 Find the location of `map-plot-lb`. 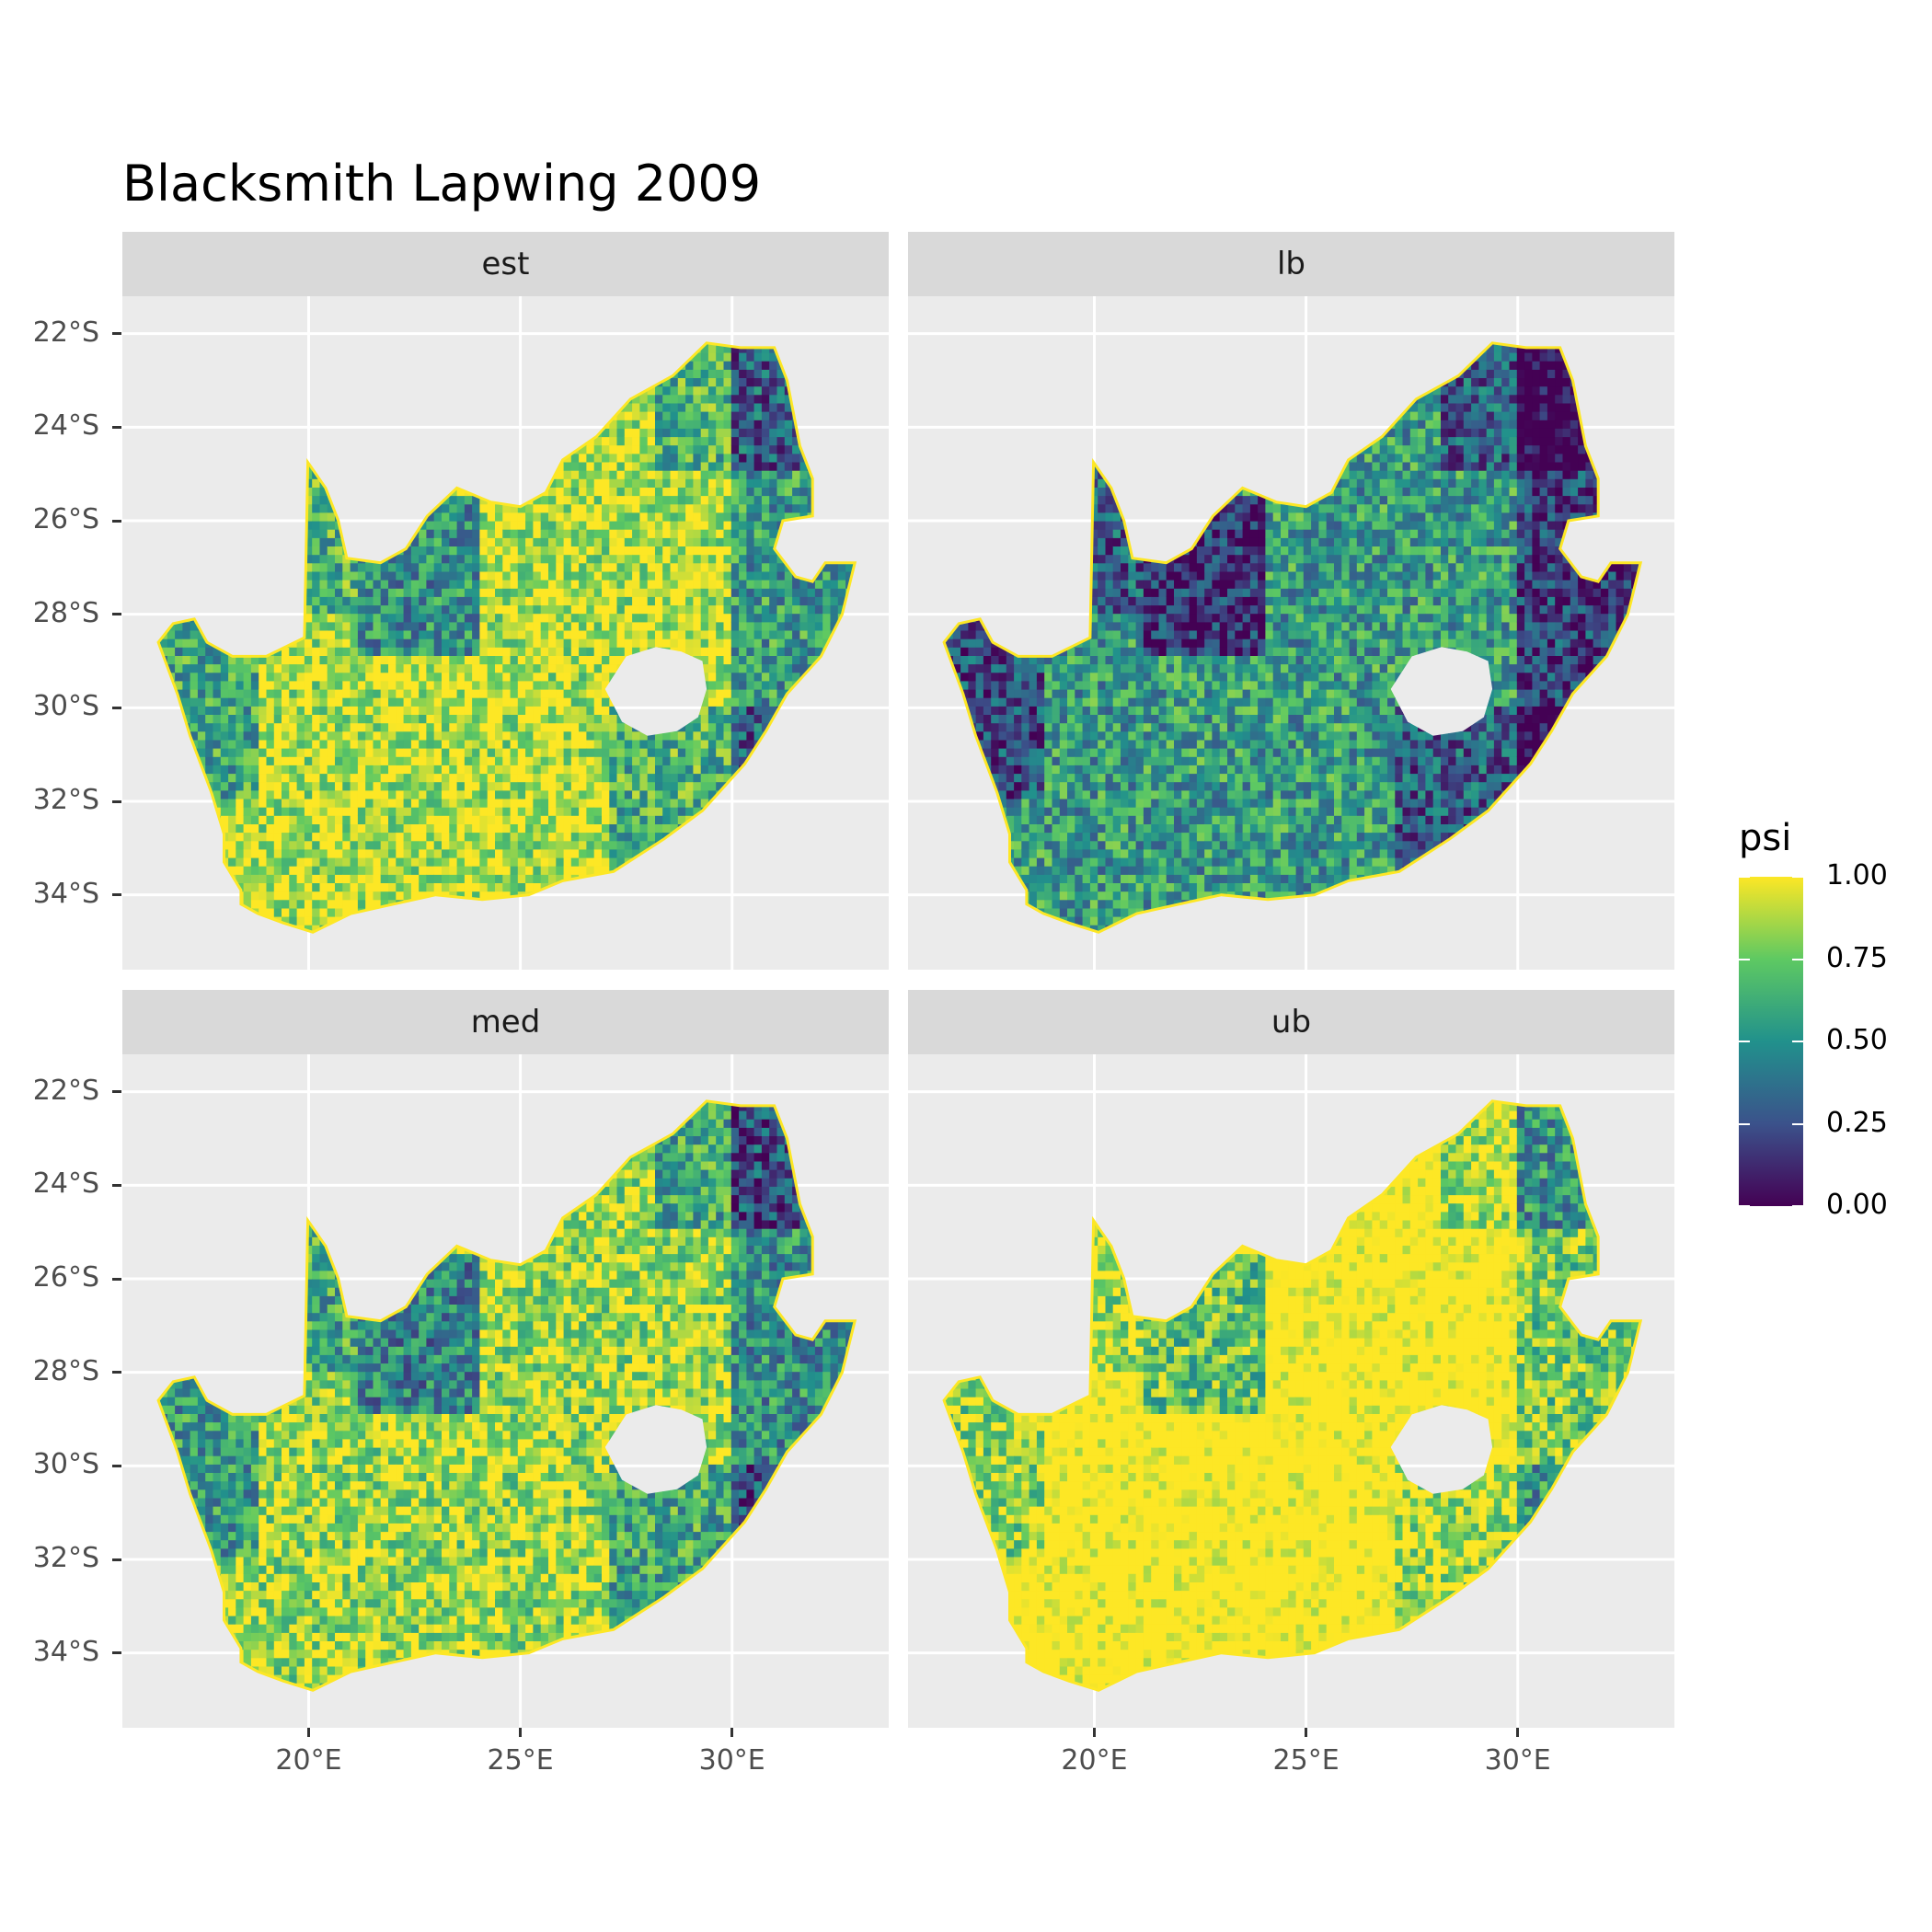

map-plot-lb is located at coordinates (1291, 633).